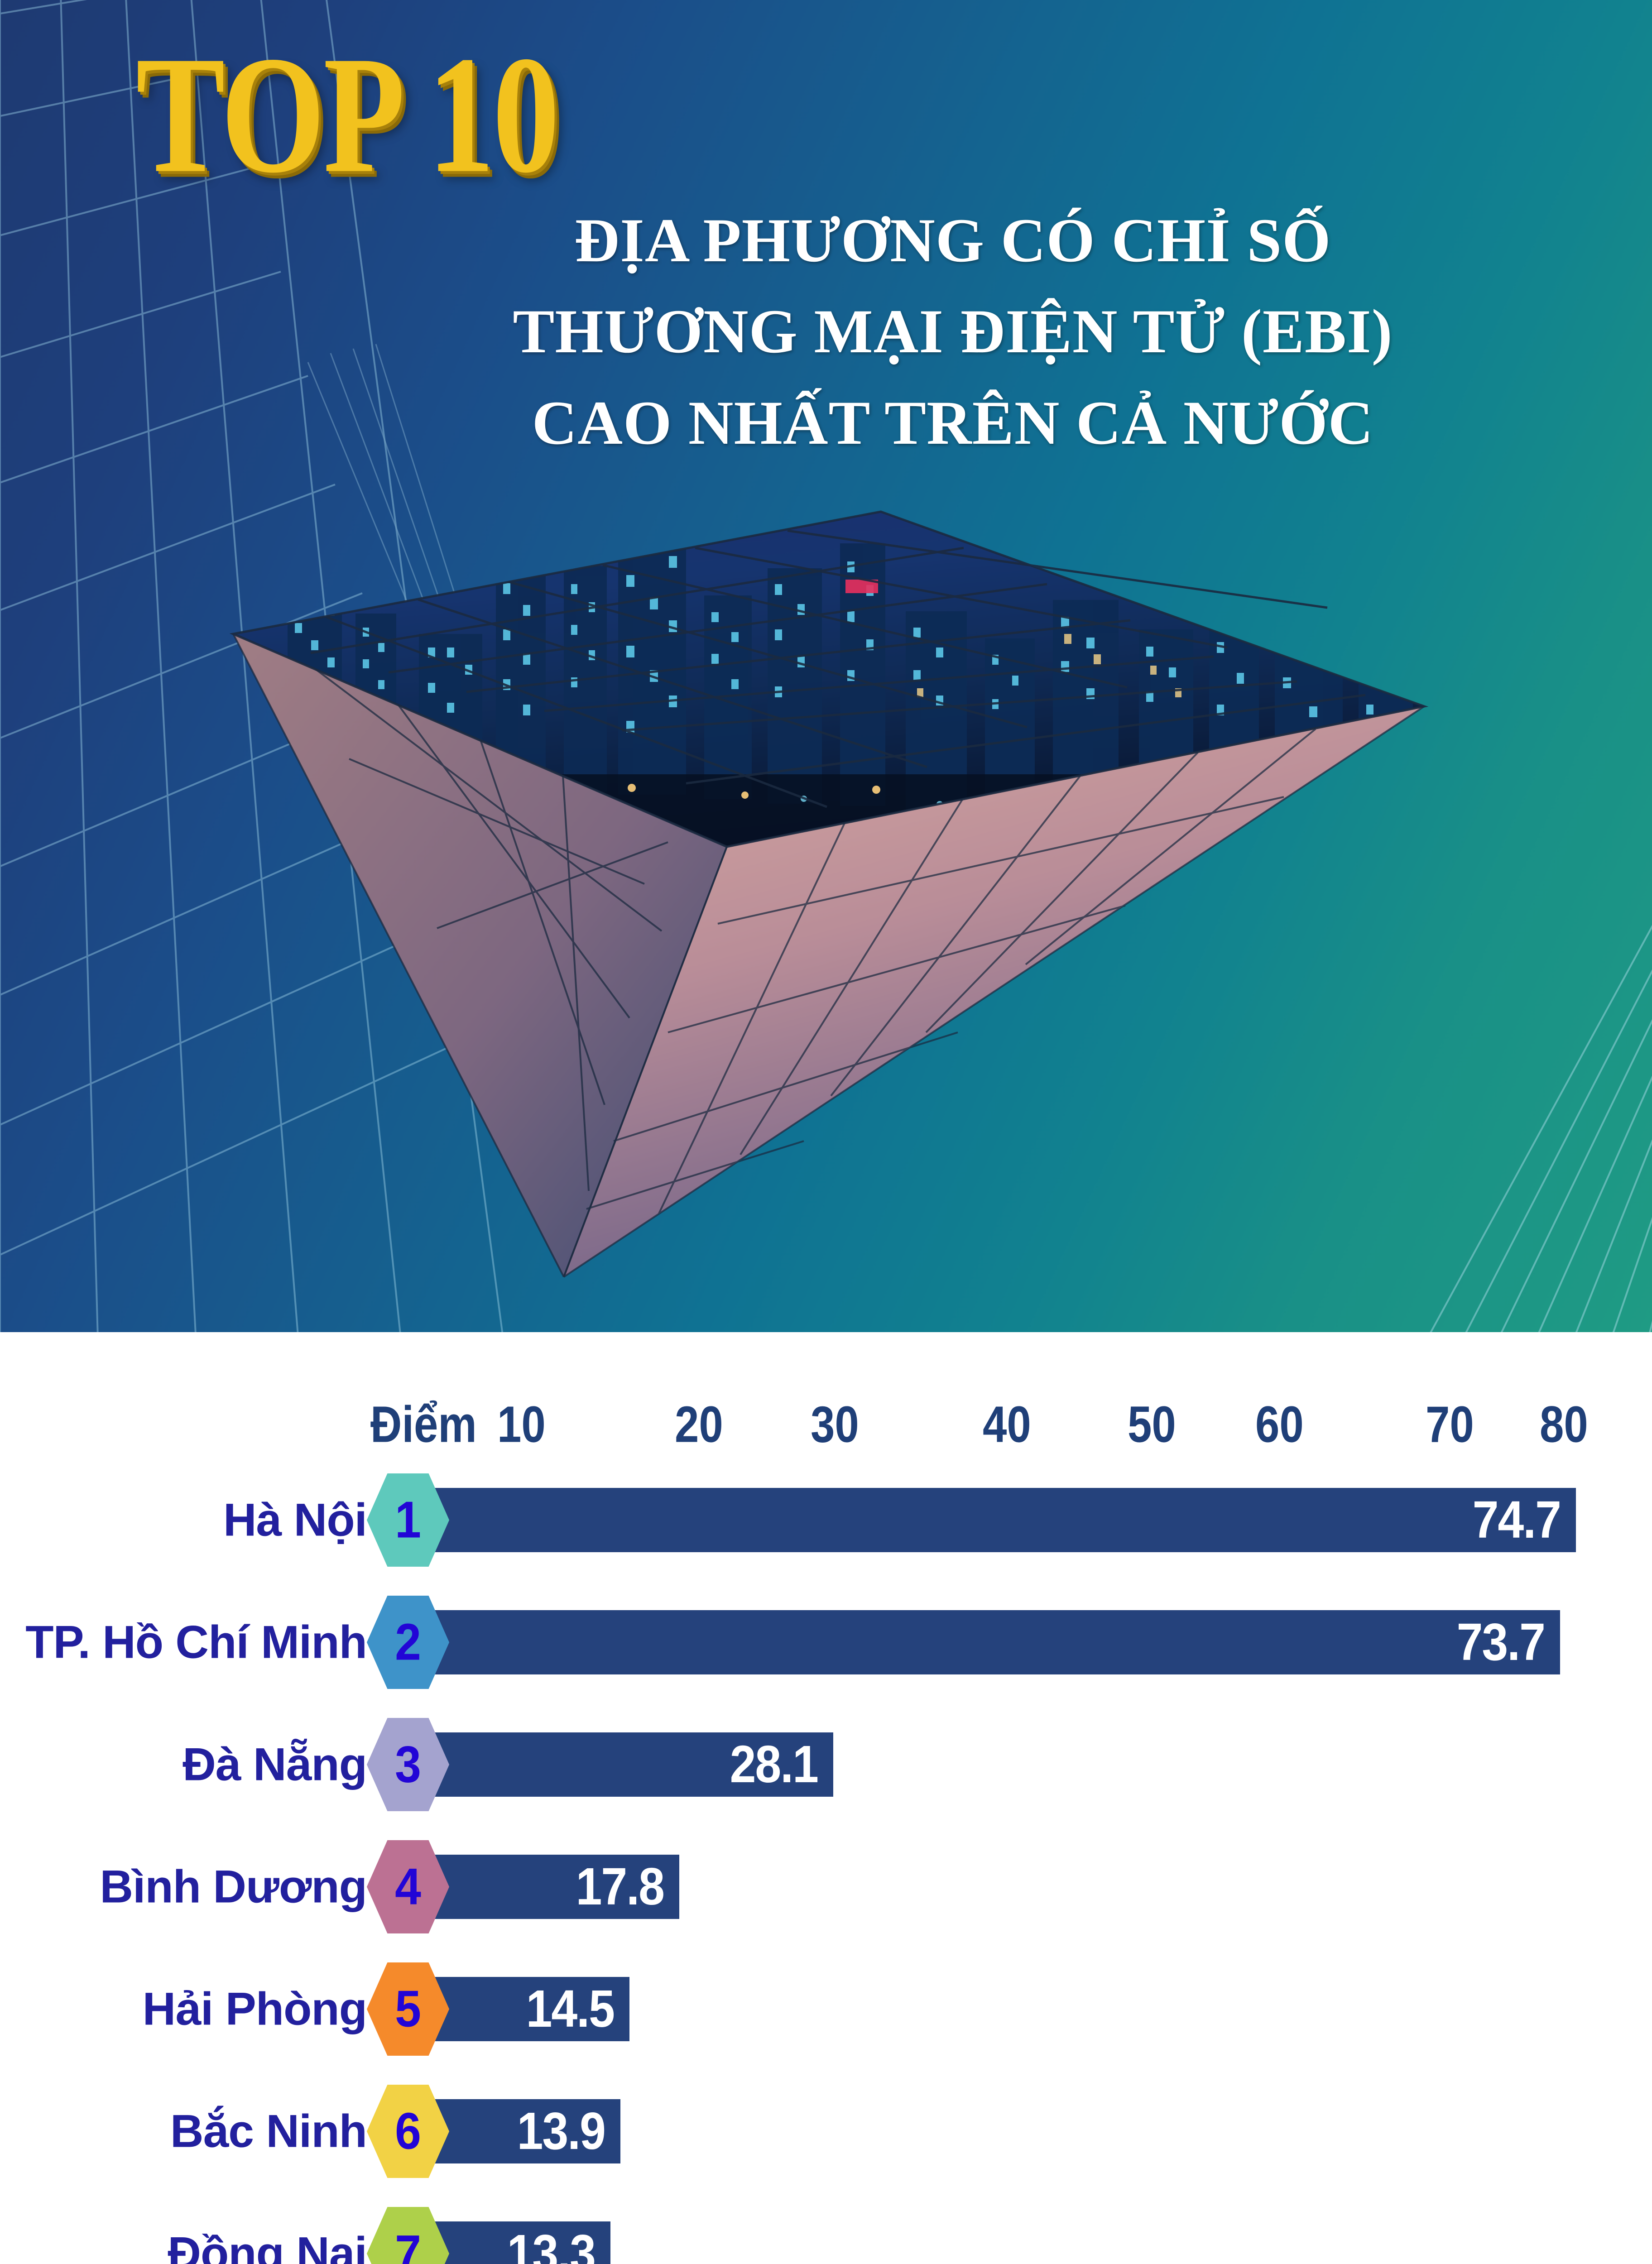 The image size is (1652, 2264). I want to click on axis-tick-10: 10, so click(521, 1424).